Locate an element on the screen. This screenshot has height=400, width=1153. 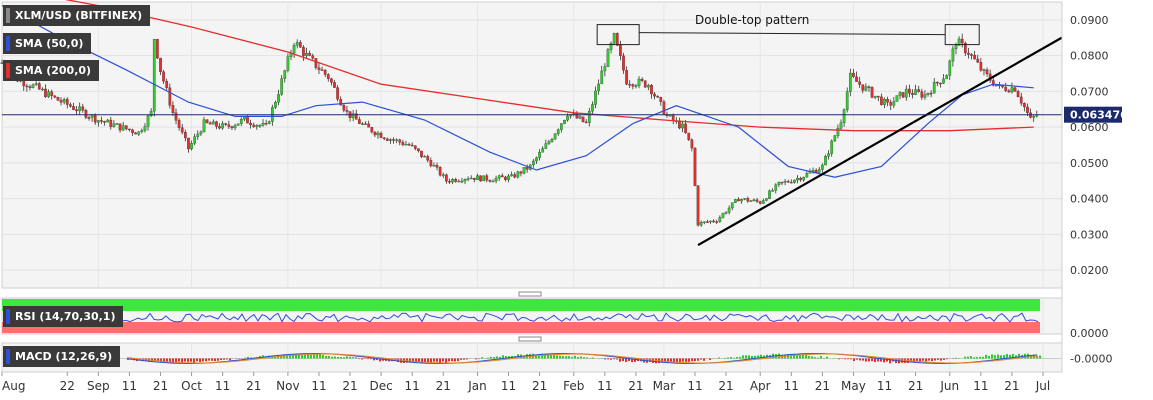
legend-sma200: SMA (200,0) is located at coordinates (51, 70).